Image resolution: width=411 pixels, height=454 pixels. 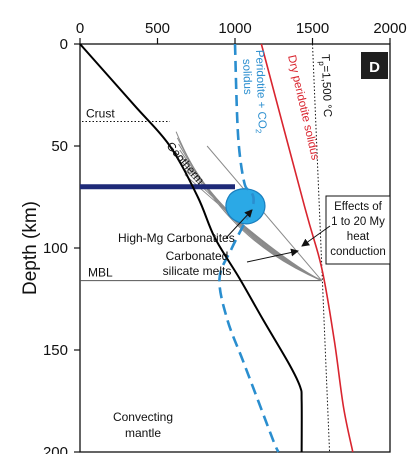 I want to click on high-mg-label: High-Mg Carbonatites, so click(x=176, y=238).